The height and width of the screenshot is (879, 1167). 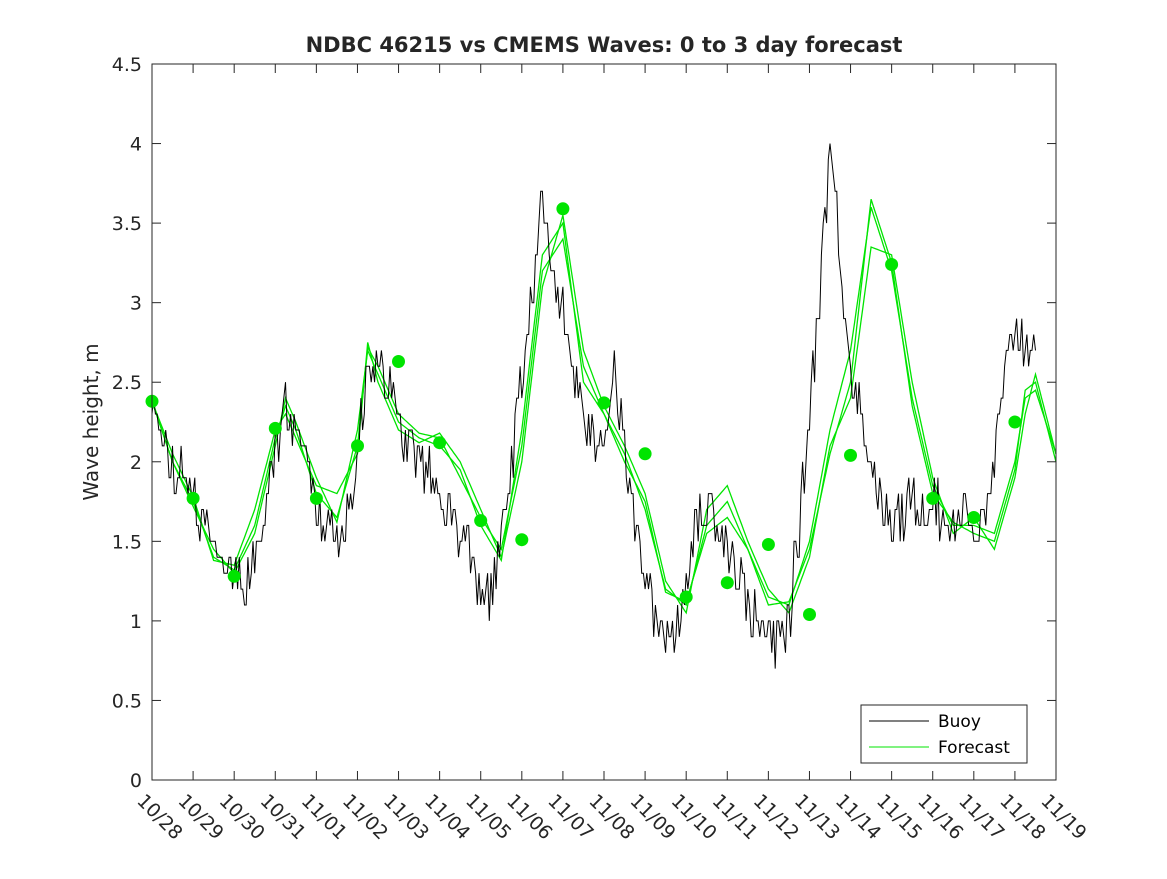 What do you see at coordinates (447, 817) in the screenshot?
I see `x-tick-label: 11/04` at bounding box center [447, 817].